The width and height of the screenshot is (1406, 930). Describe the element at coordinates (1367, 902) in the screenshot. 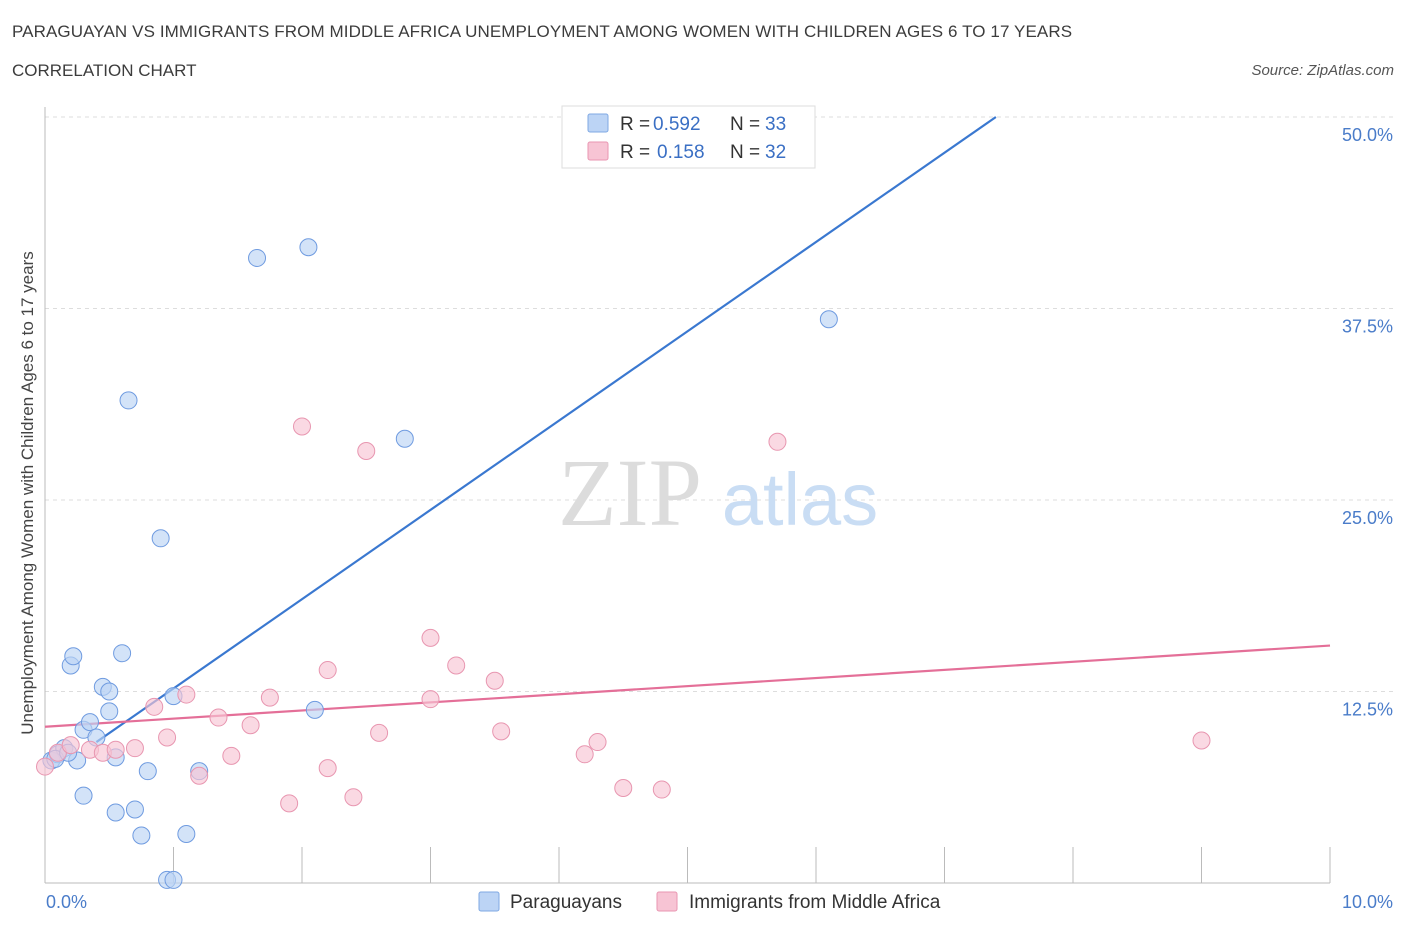

I see `x-tick-label-max: 10.0%` at that location.